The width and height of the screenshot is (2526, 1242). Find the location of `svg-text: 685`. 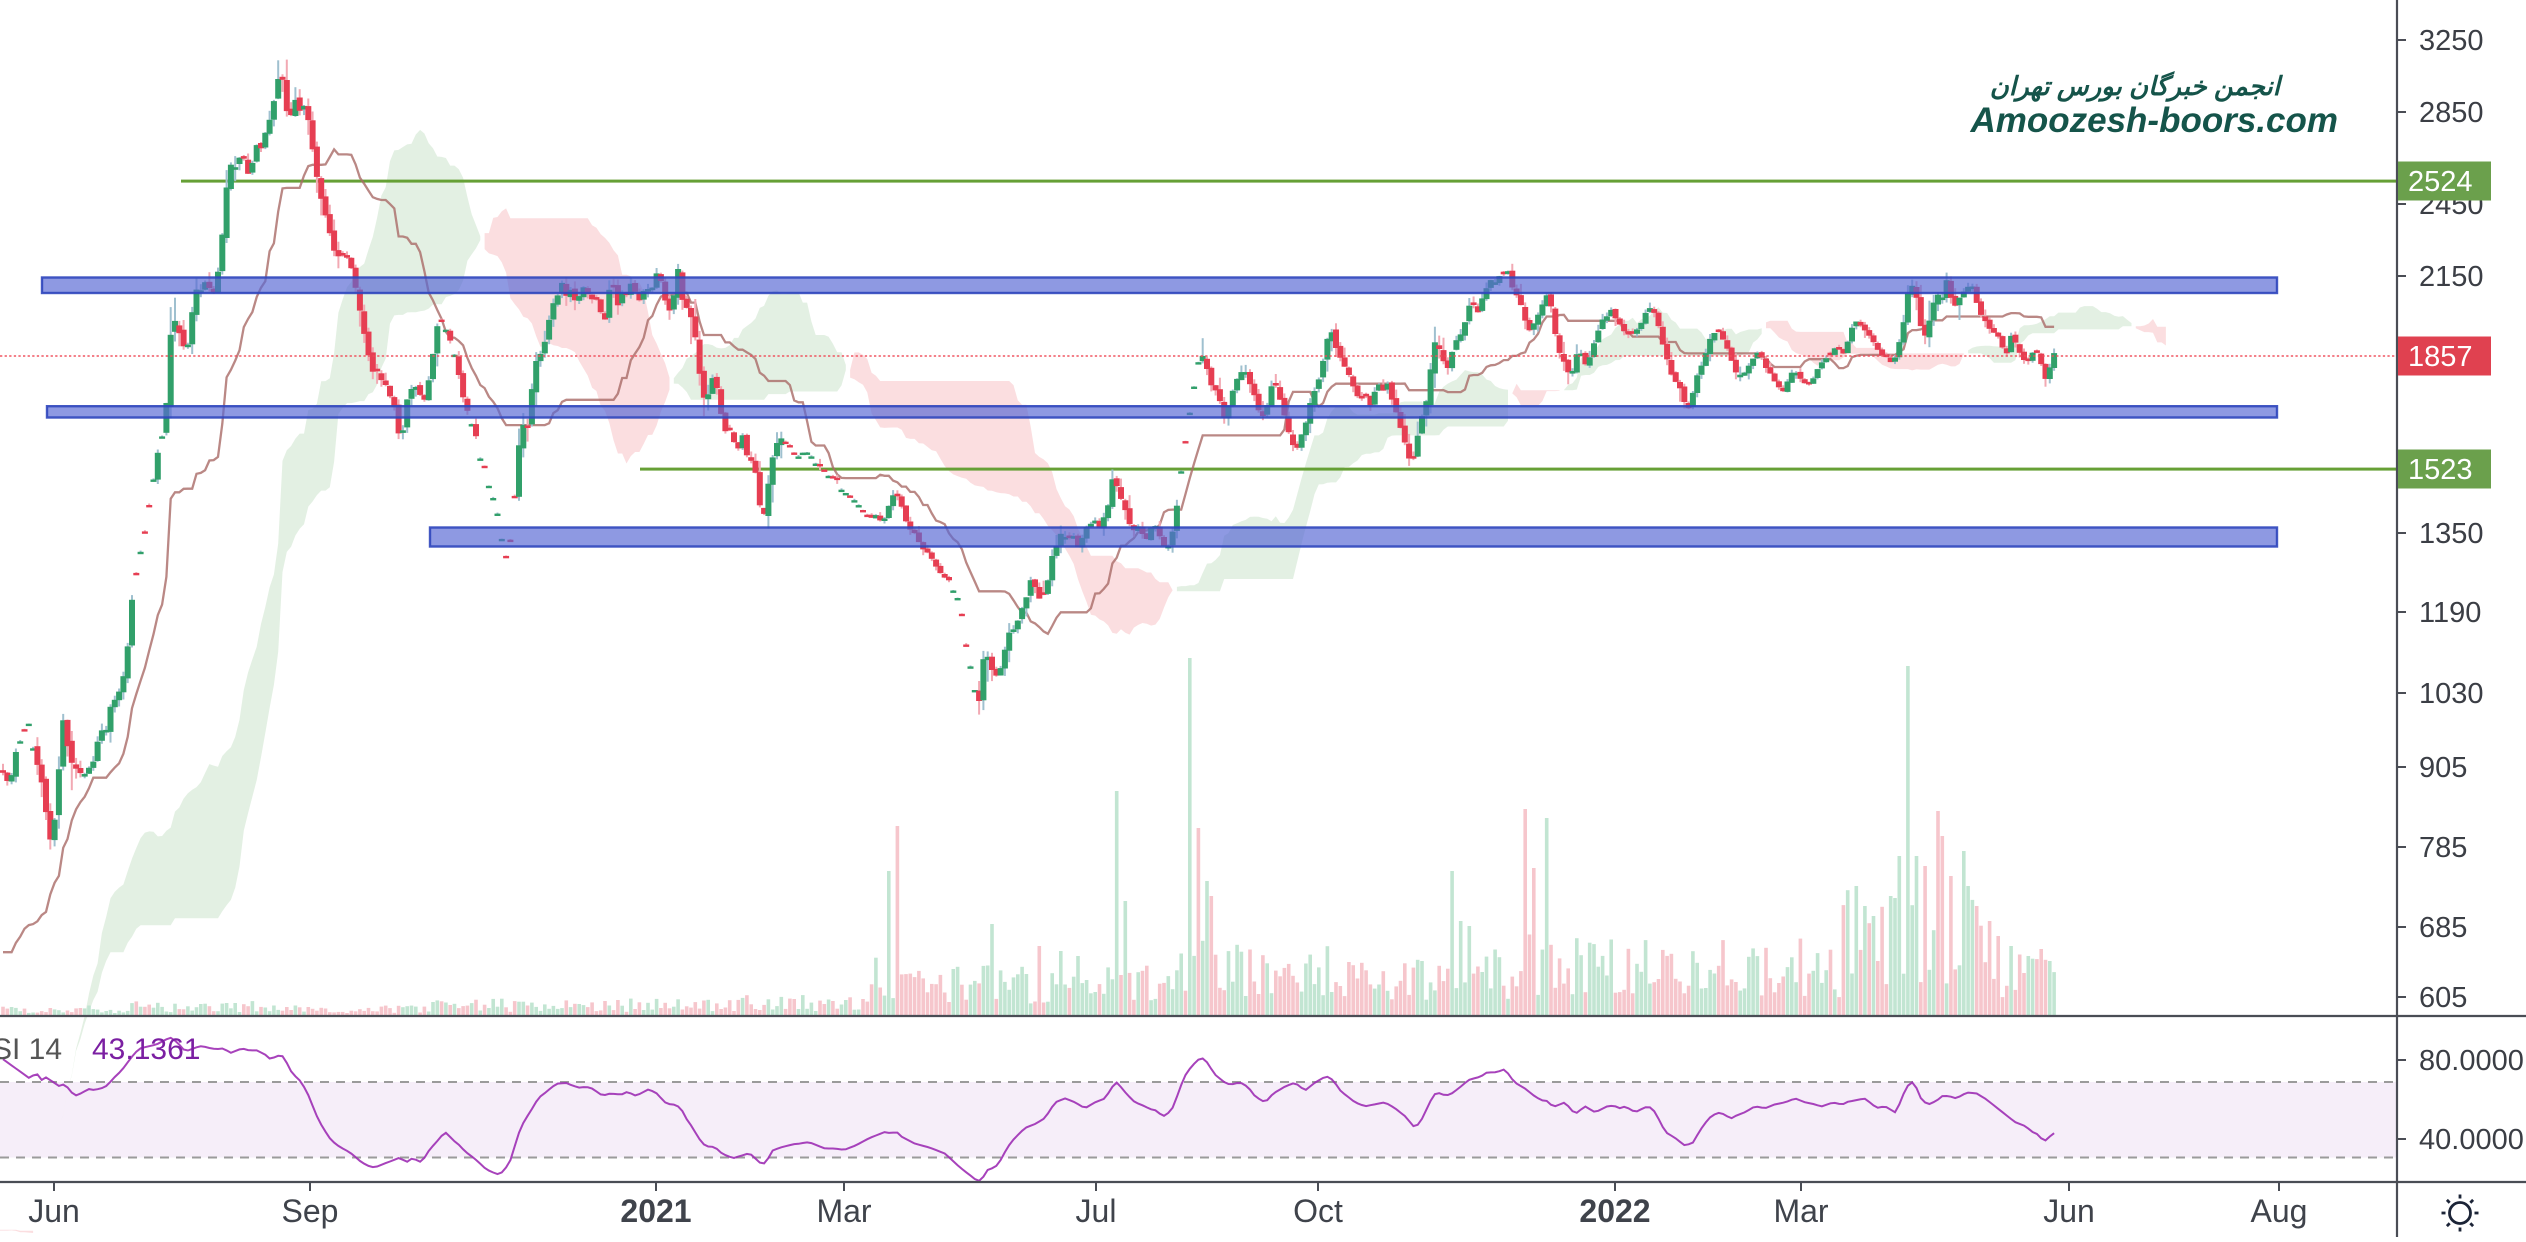

svg-text: 685 is located at coordinates (2443, 928).